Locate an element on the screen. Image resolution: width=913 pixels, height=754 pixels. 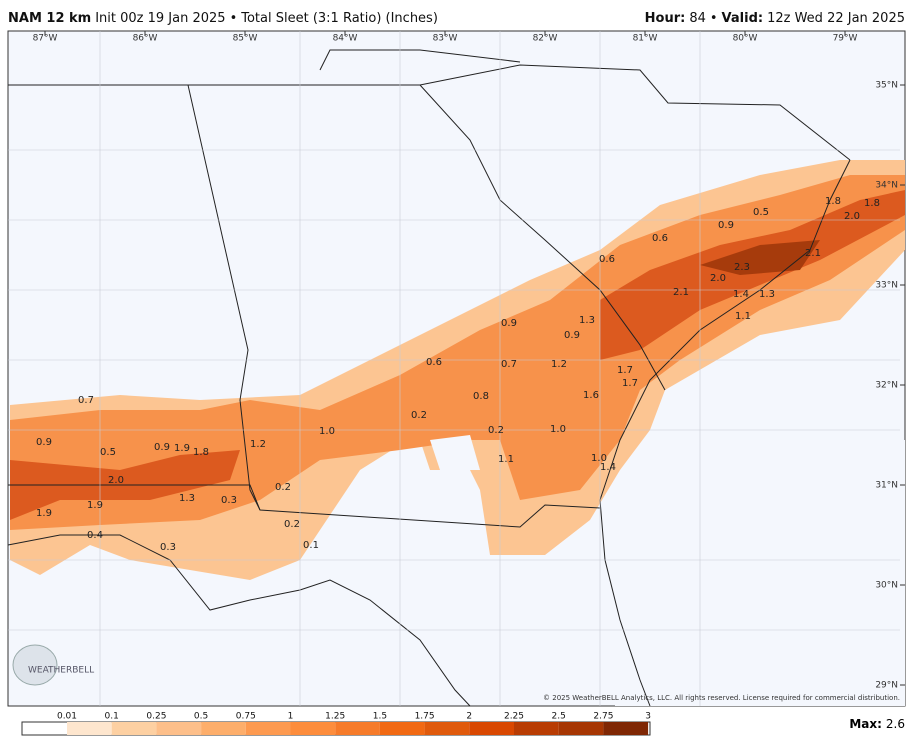
point-label: 0.5 is located at coordinates (761, 212).